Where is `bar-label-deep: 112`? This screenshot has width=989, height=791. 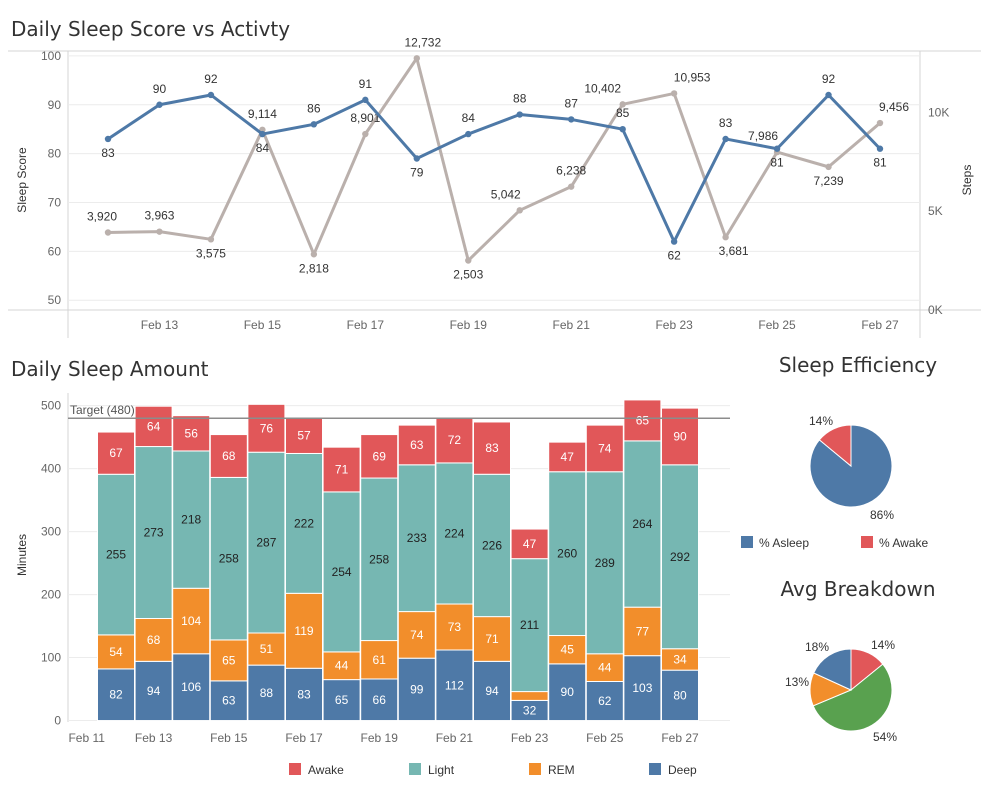 bar-label-deep: 112 is located at coordinates (454, 685).